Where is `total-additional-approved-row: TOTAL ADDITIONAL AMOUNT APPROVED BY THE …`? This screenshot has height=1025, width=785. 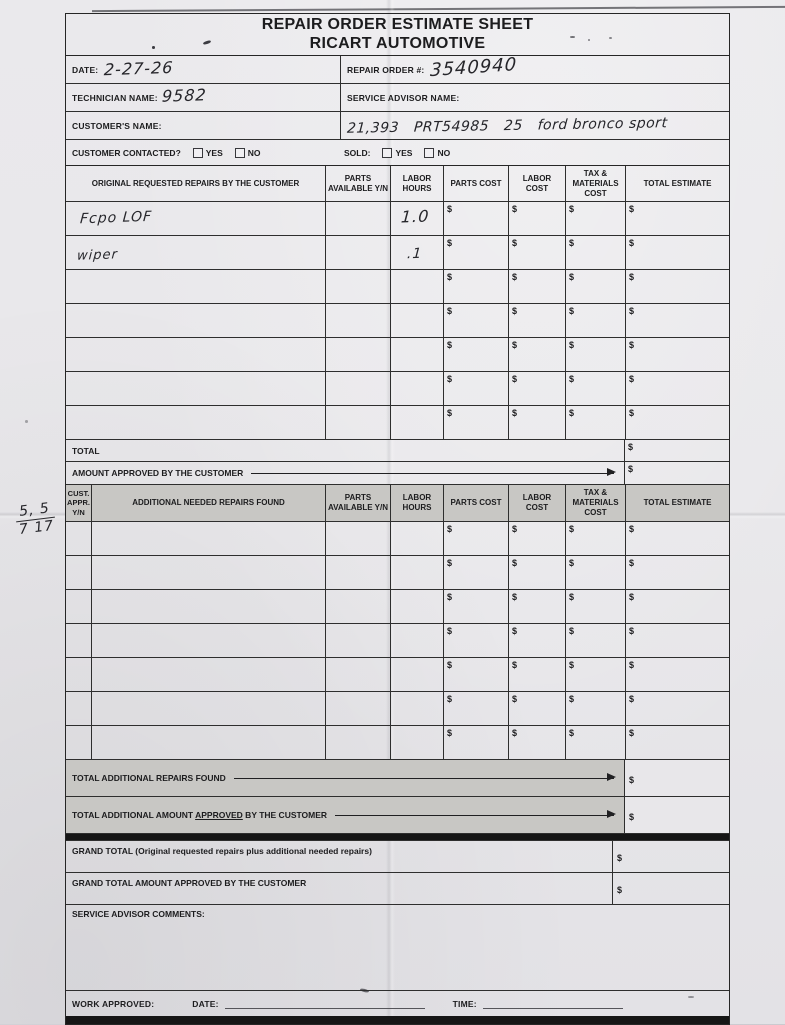
total-additional-approved-row: TOTAL ADDITIONAL AMOUNT APPROVED BY THE … is located at coordinates (397, 815).